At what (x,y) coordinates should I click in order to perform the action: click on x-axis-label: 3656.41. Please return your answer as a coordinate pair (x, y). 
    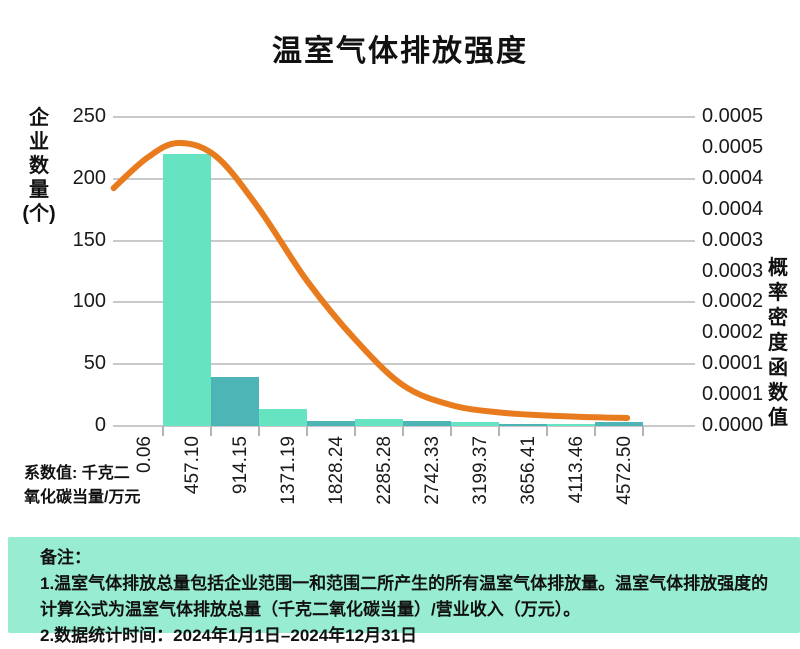
    Looking at the image, I should click on (528, 470).